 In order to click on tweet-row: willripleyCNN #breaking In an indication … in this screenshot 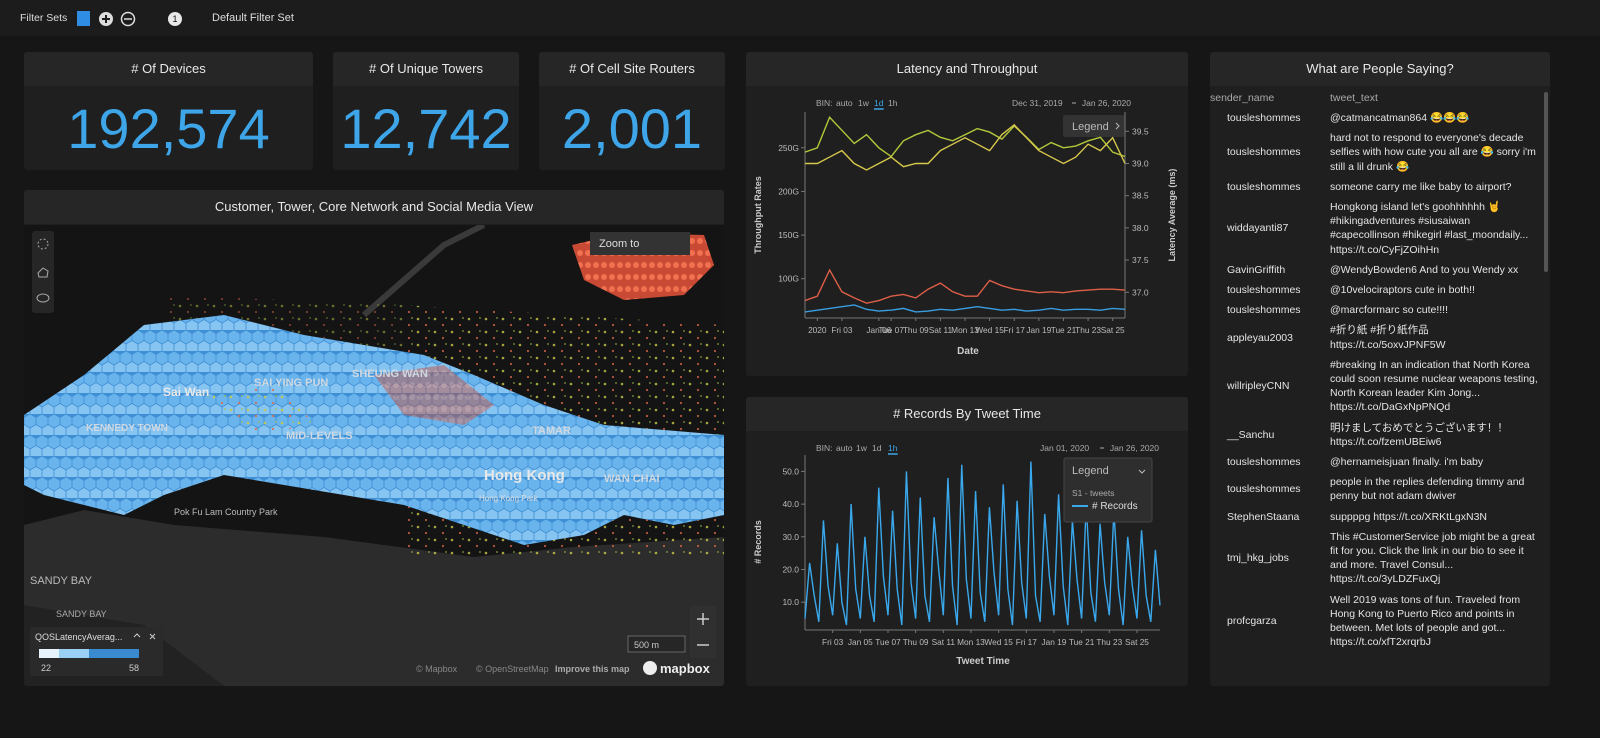, I will do `click(1375, 386)`.